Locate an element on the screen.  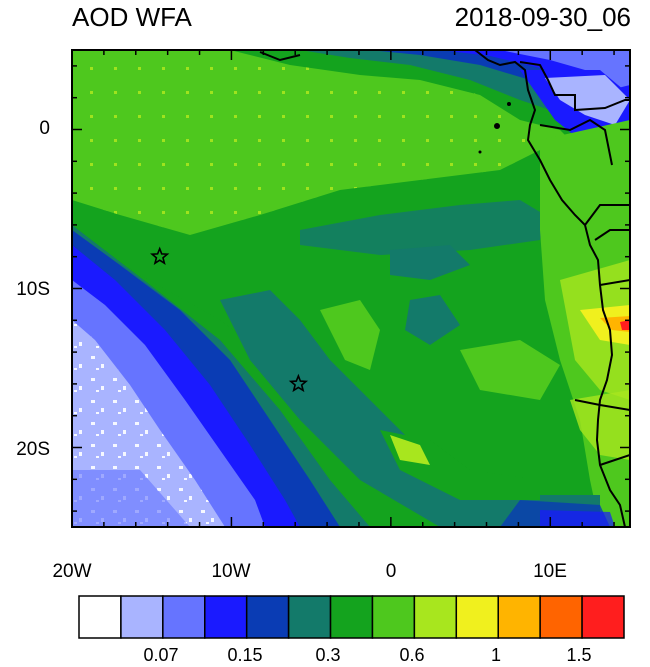
x-tick-label-20w: 20W is located at coordinates (72, 571).